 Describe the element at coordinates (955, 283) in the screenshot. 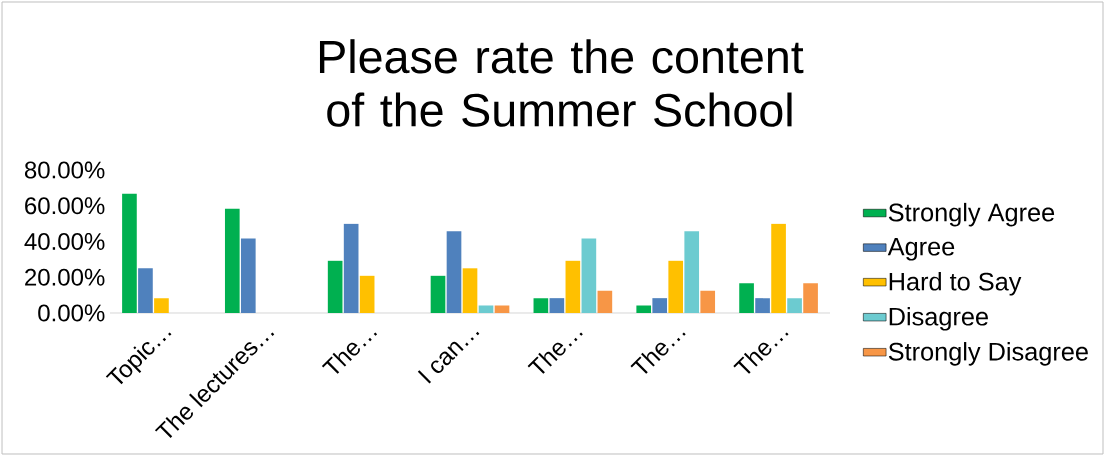

I see `legend-label: Hard to Say` at that location.